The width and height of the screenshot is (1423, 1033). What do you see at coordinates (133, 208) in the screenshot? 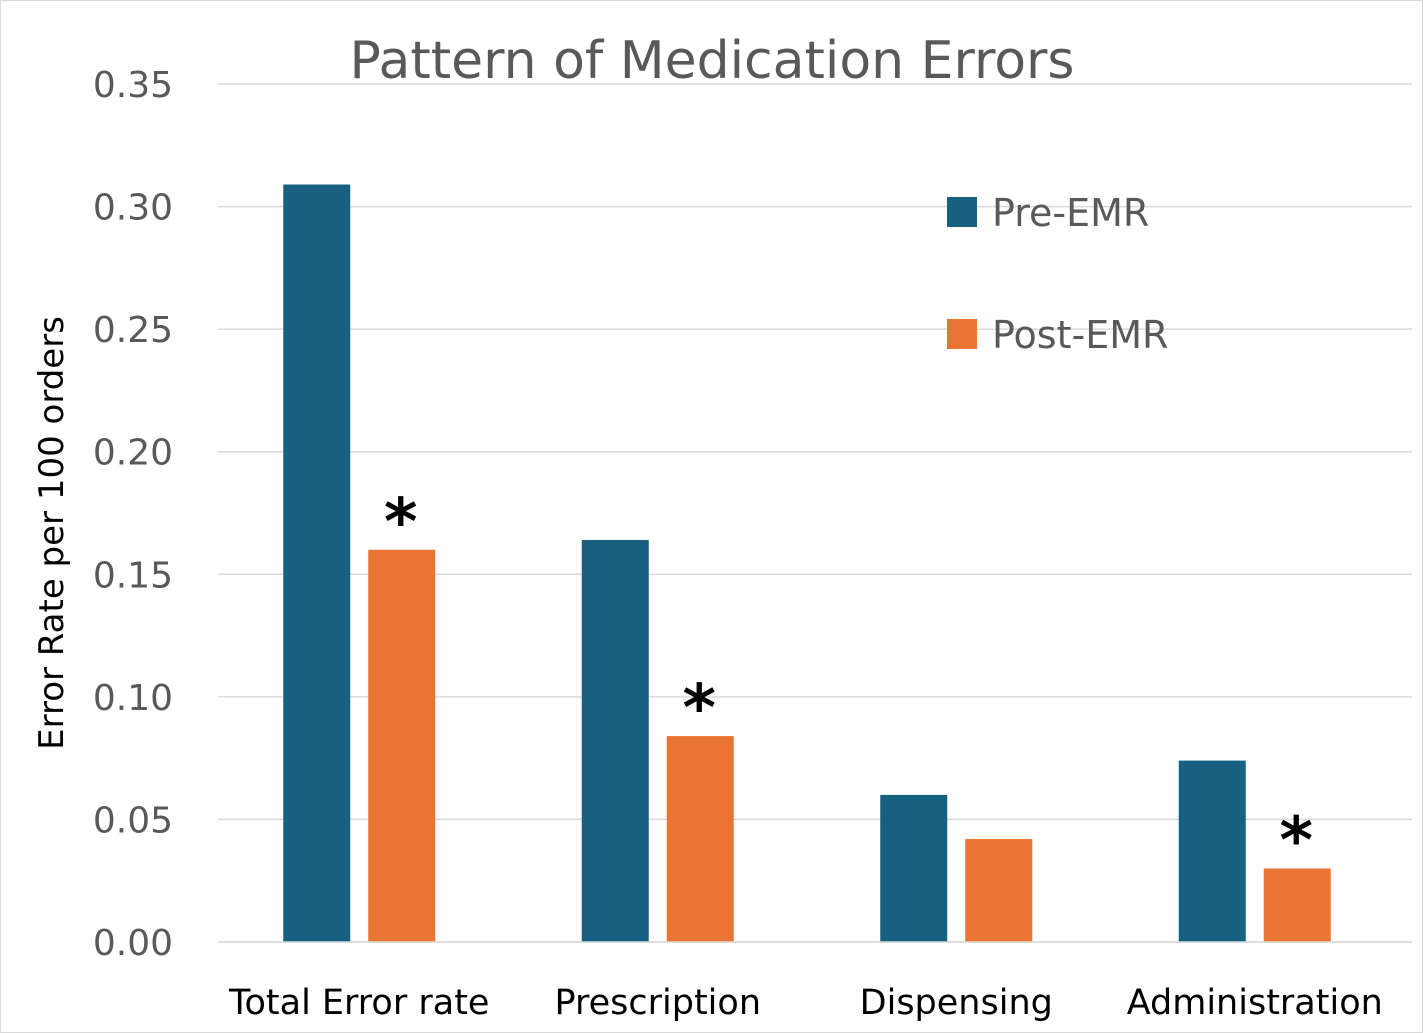
I see `y-tick-label: 0.30` at bounding box center [133, 208].